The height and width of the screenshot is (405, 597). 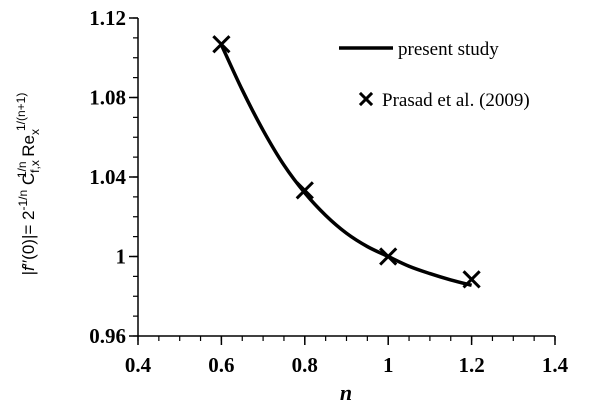 I want to click on y-axis-label: |f′′(0)|= 2-1/n Cf,x1/n Rex1/(n+1), so click(x=28, y=184).